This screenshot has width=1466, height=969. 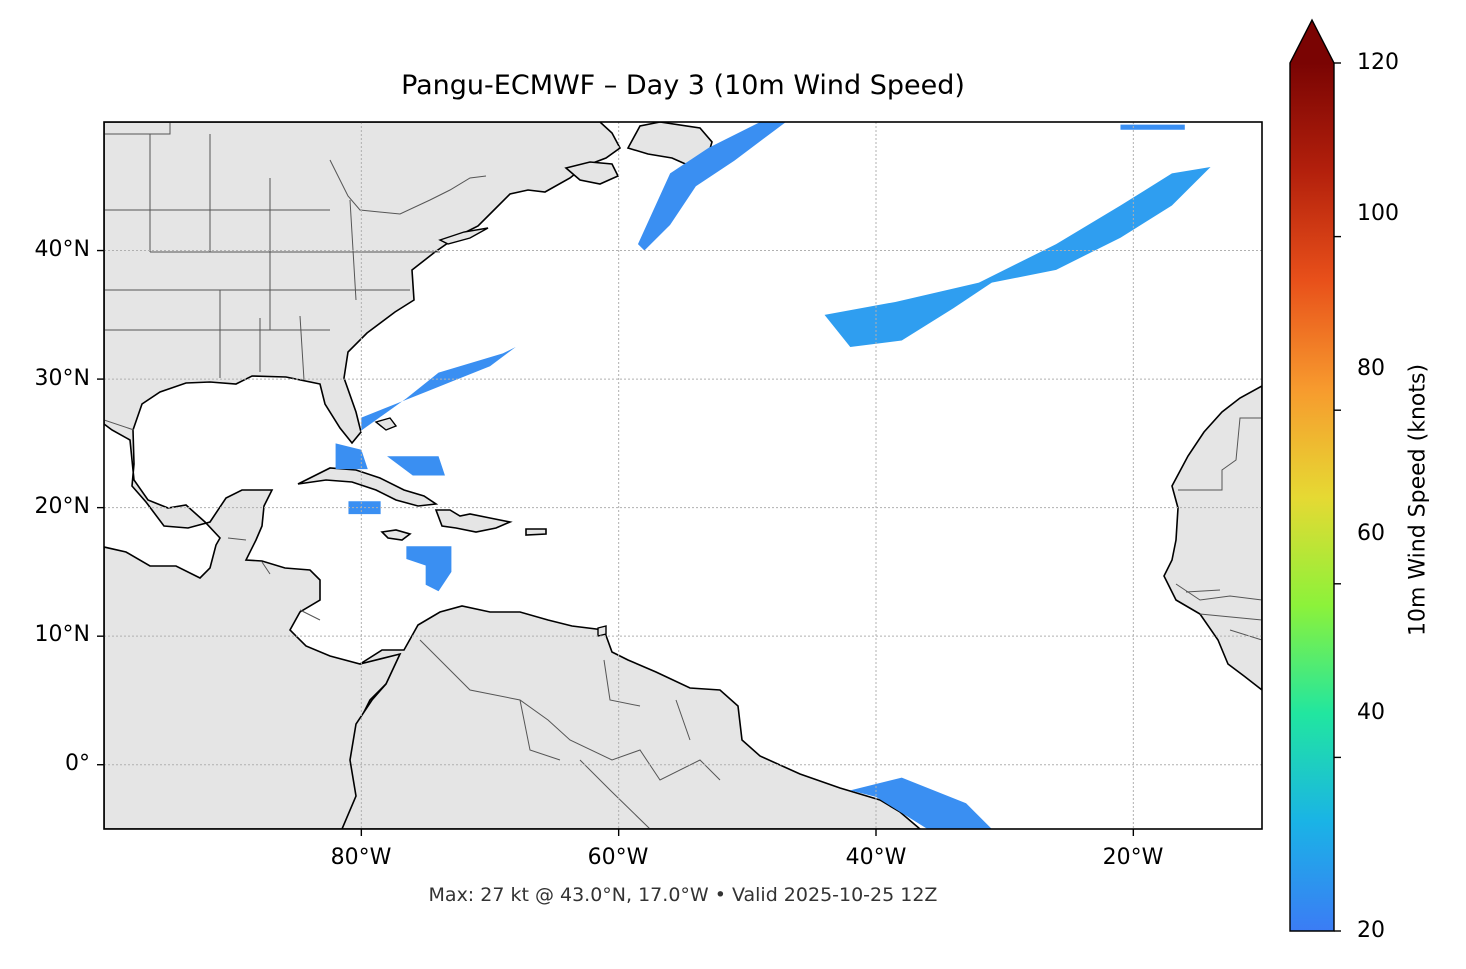 What do you see at coordinates (438, 388) in the screenshot?
I see `wind-field-gulfstream-band` at bounding box center [438, 388].